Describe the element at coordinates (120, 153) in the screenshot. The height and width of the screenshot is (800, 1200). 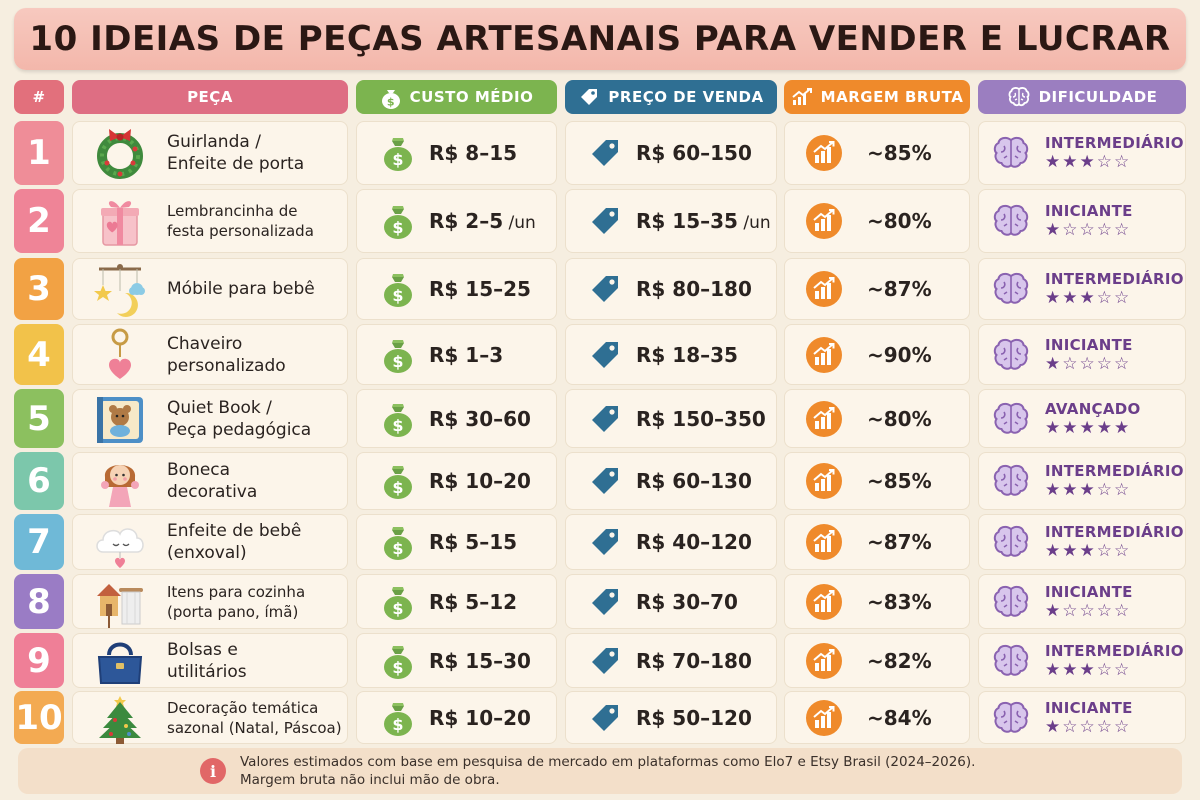
I see `wreath-icon` at that location.